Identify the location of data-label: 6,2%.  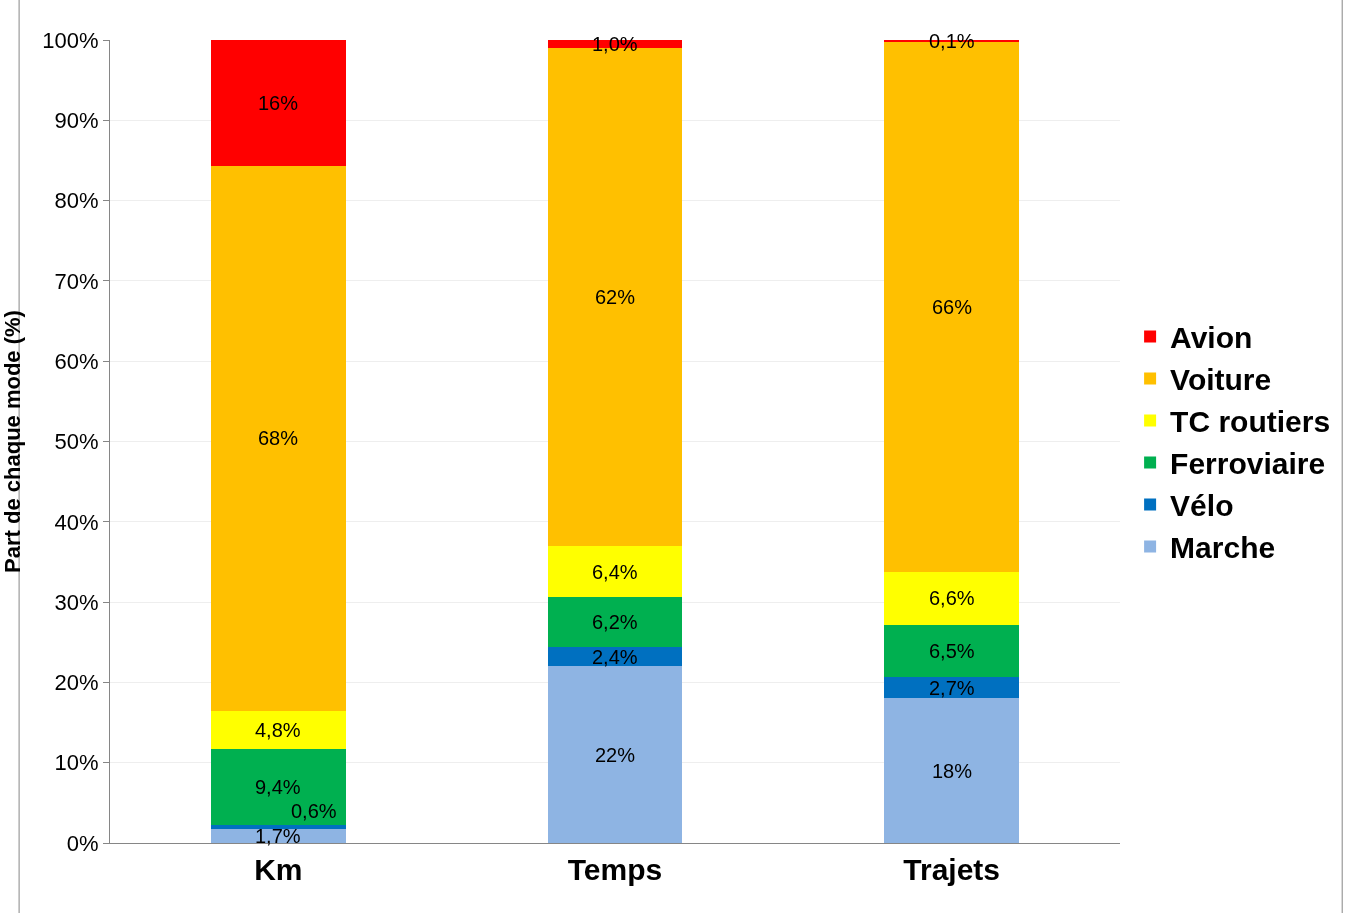
(615, 622).